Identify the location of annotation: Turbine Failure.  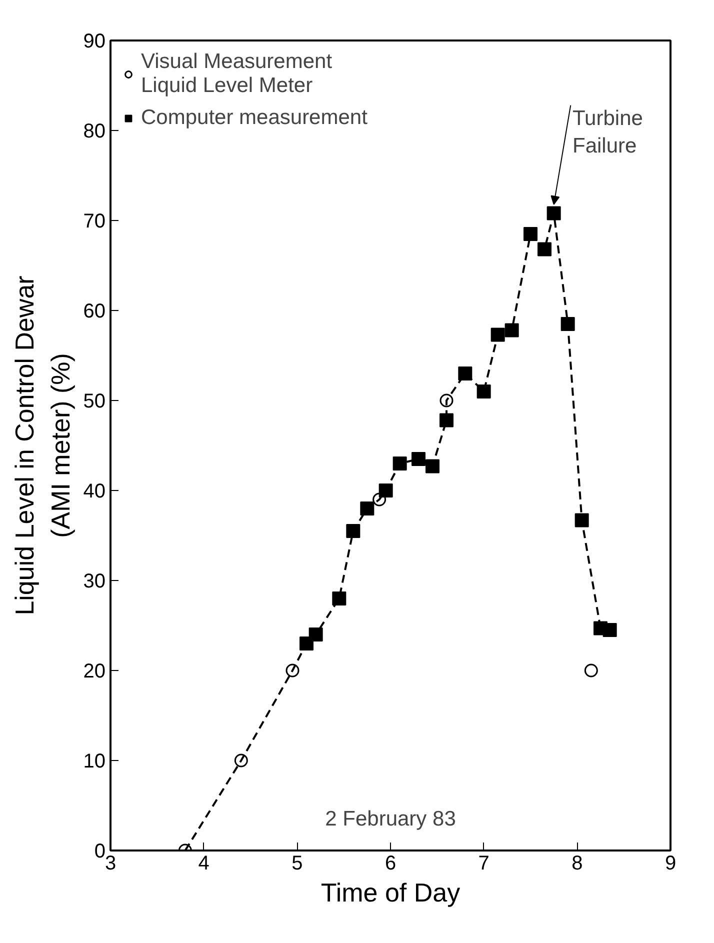
(607, 132).